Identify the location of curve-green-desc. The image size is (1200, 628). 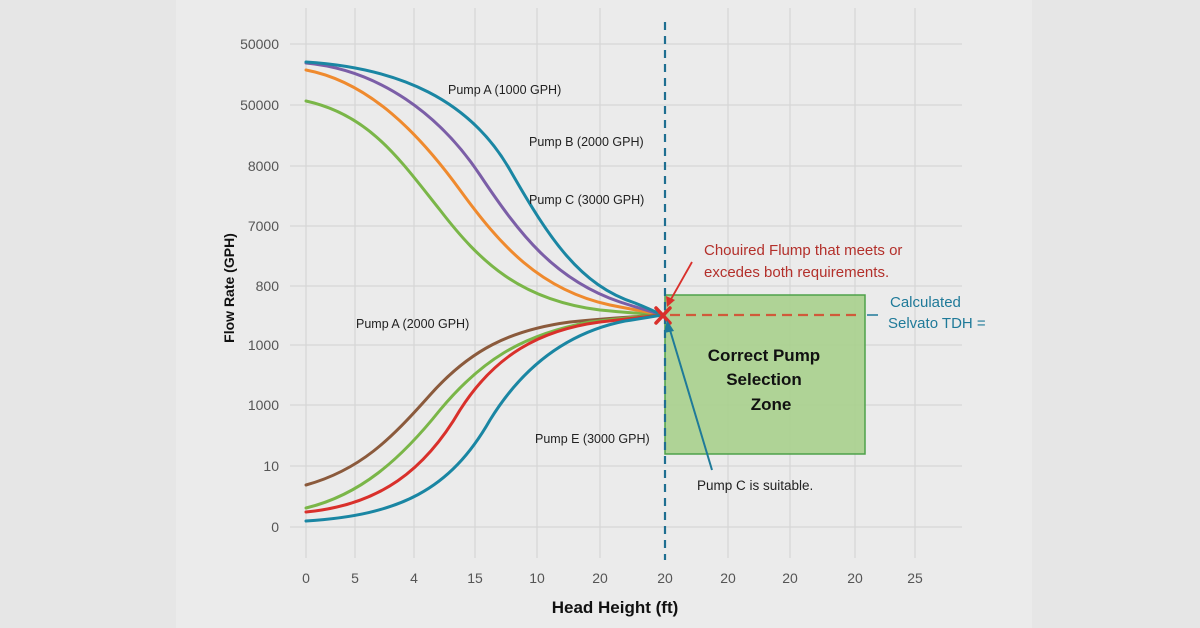
(484, 208).